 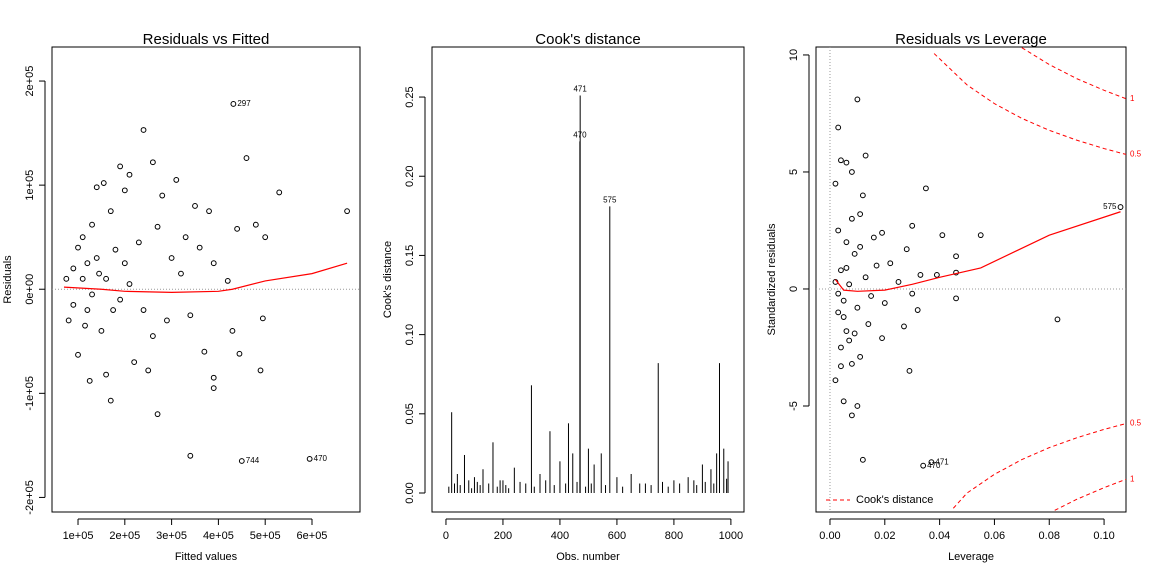 I want to click on x-tick-label: 3e+05, so click(x=171, y=536).